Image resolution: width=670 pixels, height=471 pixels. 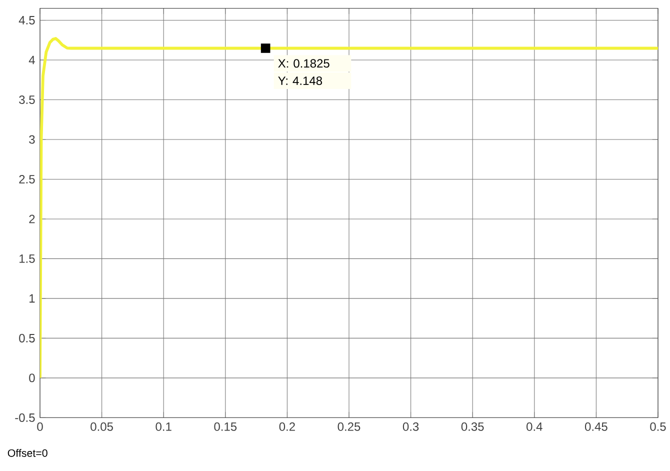 What do you see at coordinates (32, 139) in the screenshot?
I see `y-tick-label: 3` at bounding box center [32, 139].